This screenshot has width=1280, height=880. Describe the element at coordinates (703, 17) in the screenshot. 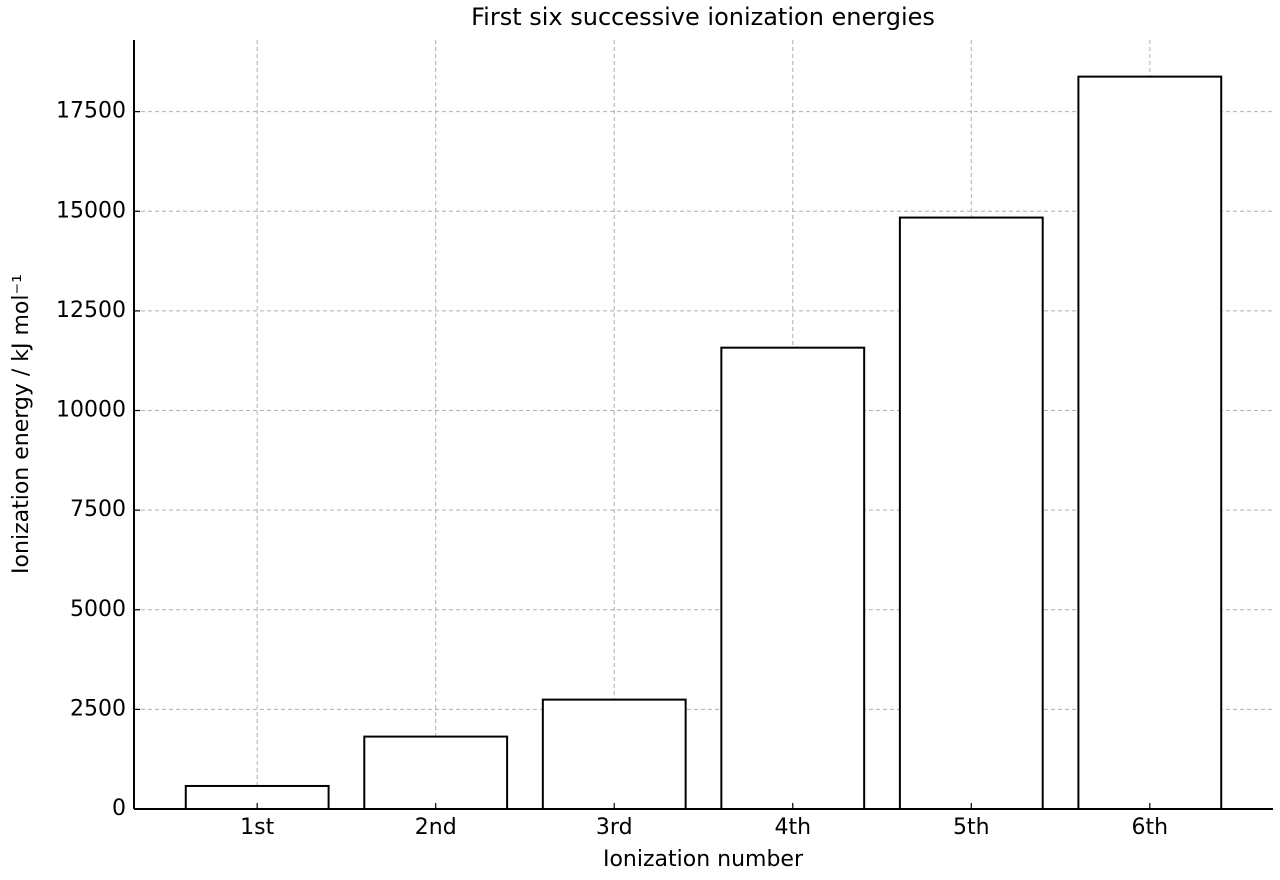

I see `chart-title: First six successive ionization energies` at that location.